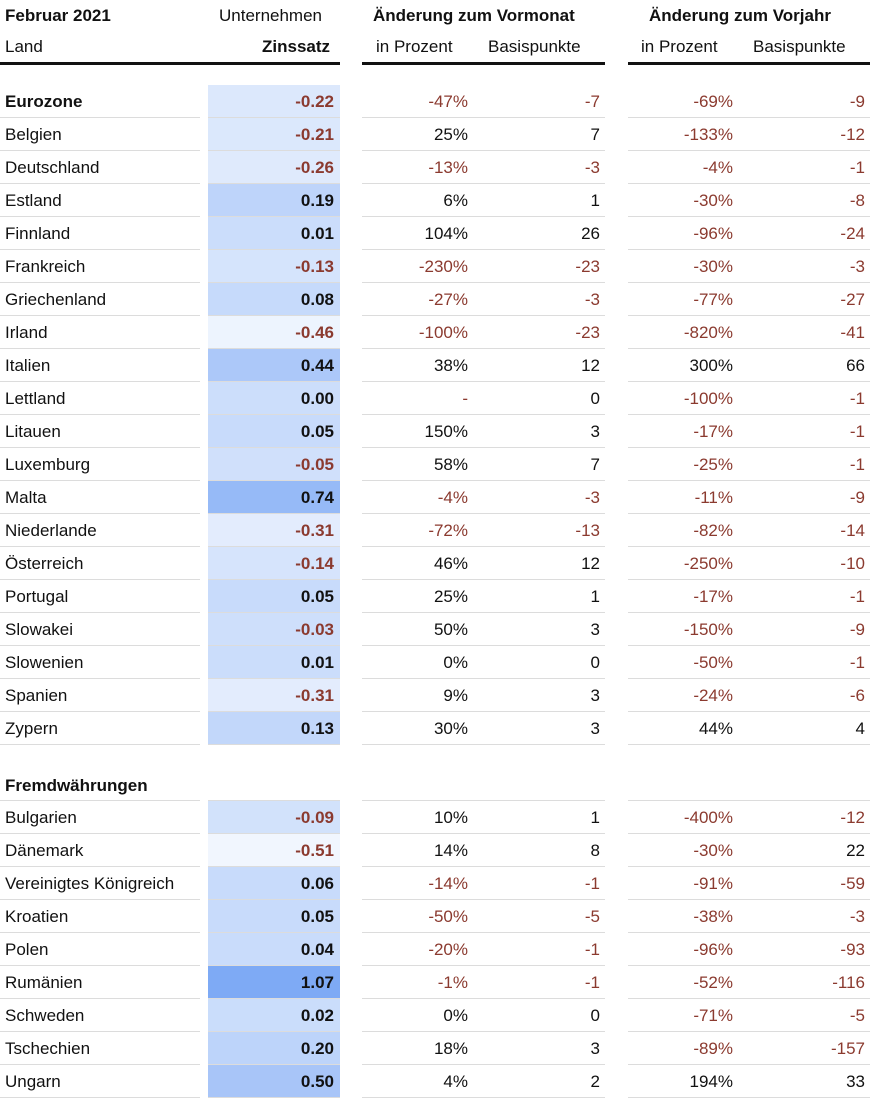 The width and height of the screenshot is (878, 1098). Describe the element at coordinates (274, 167) in the screenshot. I see `interest-rate-cell: -0.26` at that location.